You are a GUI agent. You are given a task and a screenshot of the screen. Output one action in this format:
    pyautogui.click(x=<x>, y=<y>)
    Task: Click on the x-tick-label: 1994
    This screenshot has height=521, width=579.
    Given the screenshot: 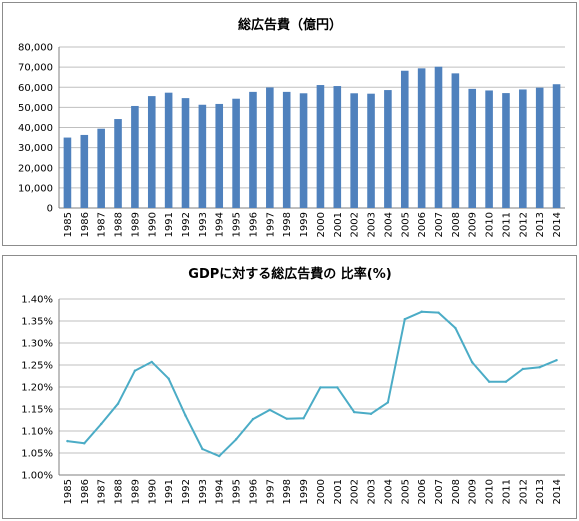 What is the action you would take?
    pyautogui.click(x=220, y=491)
    